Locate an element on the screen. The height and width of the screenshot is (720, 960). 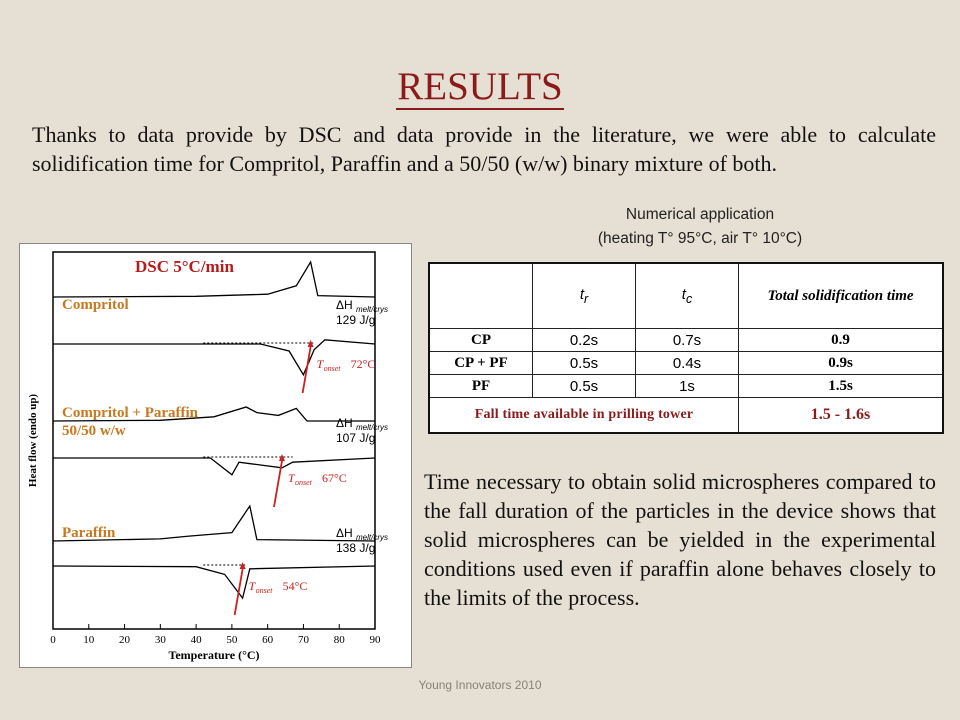
x-tick-label: 80 is located at coordinates (340, 640).